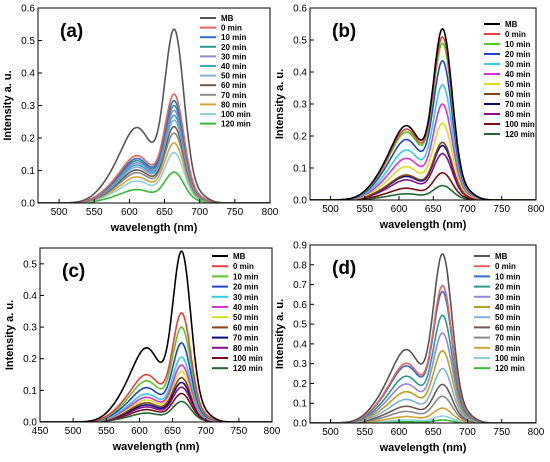 The height and width of the screenshot is (462, 550). I want to click on series-line-40-min, so click(156, 393).